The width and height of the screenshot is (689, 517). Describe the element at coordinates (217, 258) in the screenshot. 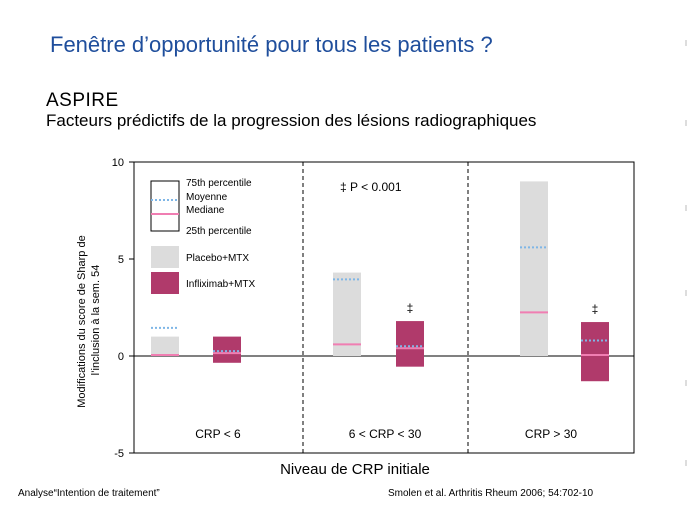

I see `legend-placebo: Placebo+MTX` at that location.